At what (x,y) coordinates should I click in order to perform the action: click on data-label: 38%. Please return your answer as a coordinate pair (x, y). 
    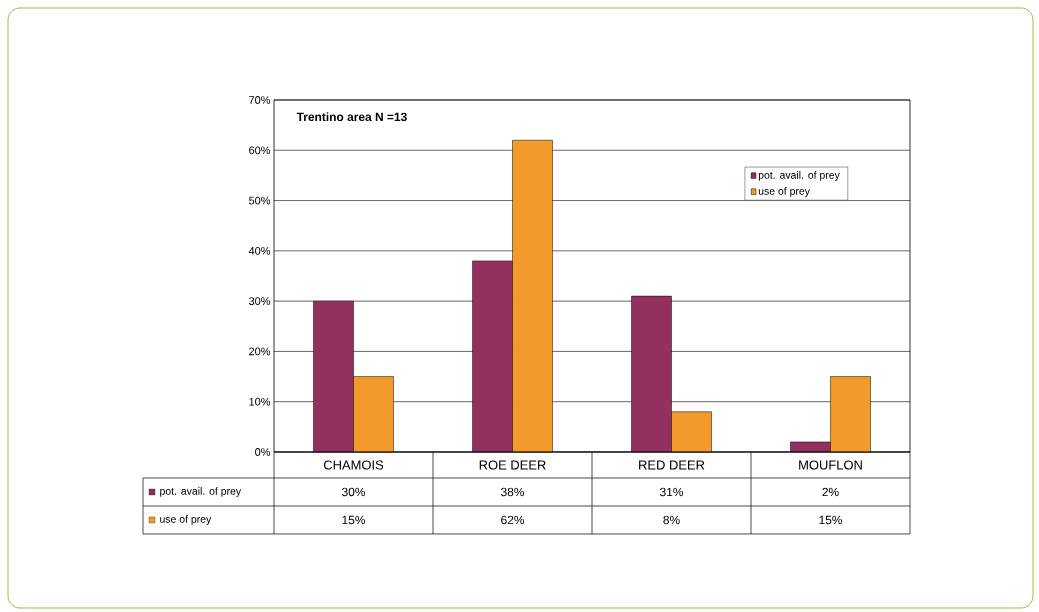
    Looking at the image, I should click on (513, 492).